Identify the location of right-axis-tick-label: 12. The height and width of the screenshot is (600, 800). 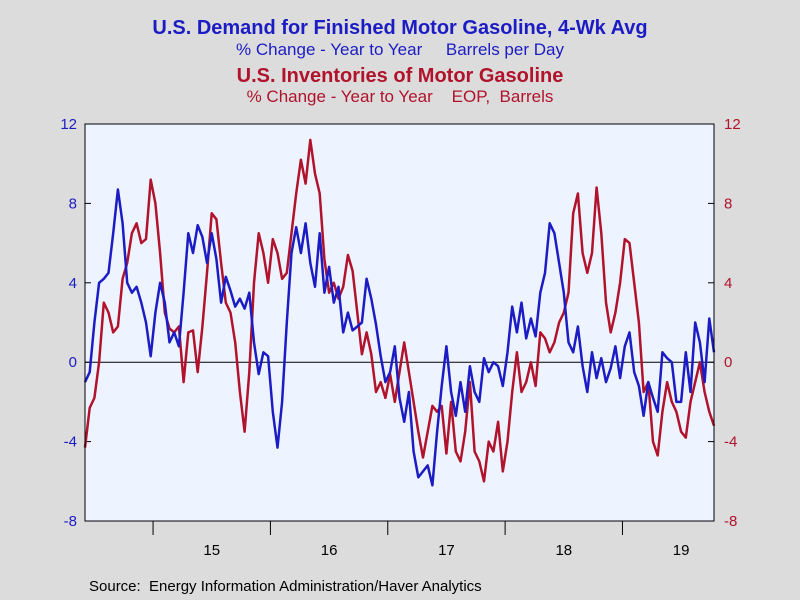
(732, 124).